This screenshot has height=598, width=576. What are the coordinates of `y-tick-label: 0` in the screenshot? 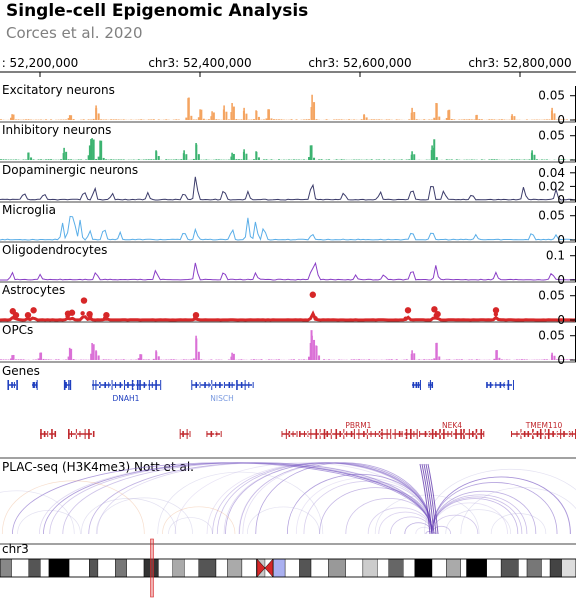 It's located at (561, 160).